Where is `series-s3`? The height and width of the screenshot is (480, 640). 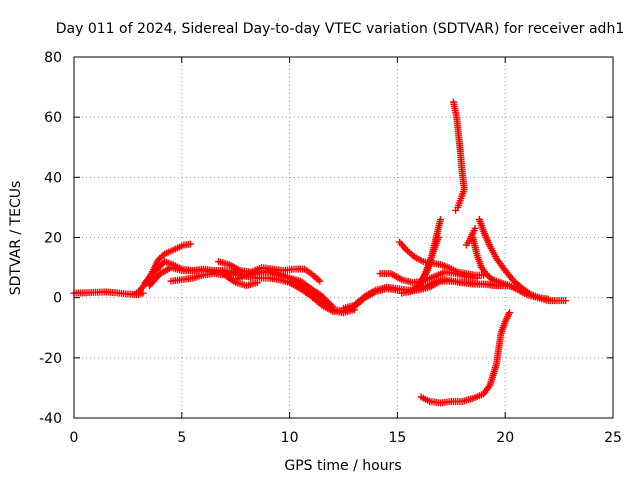
series-s3 is located at coordinates (271, 286).